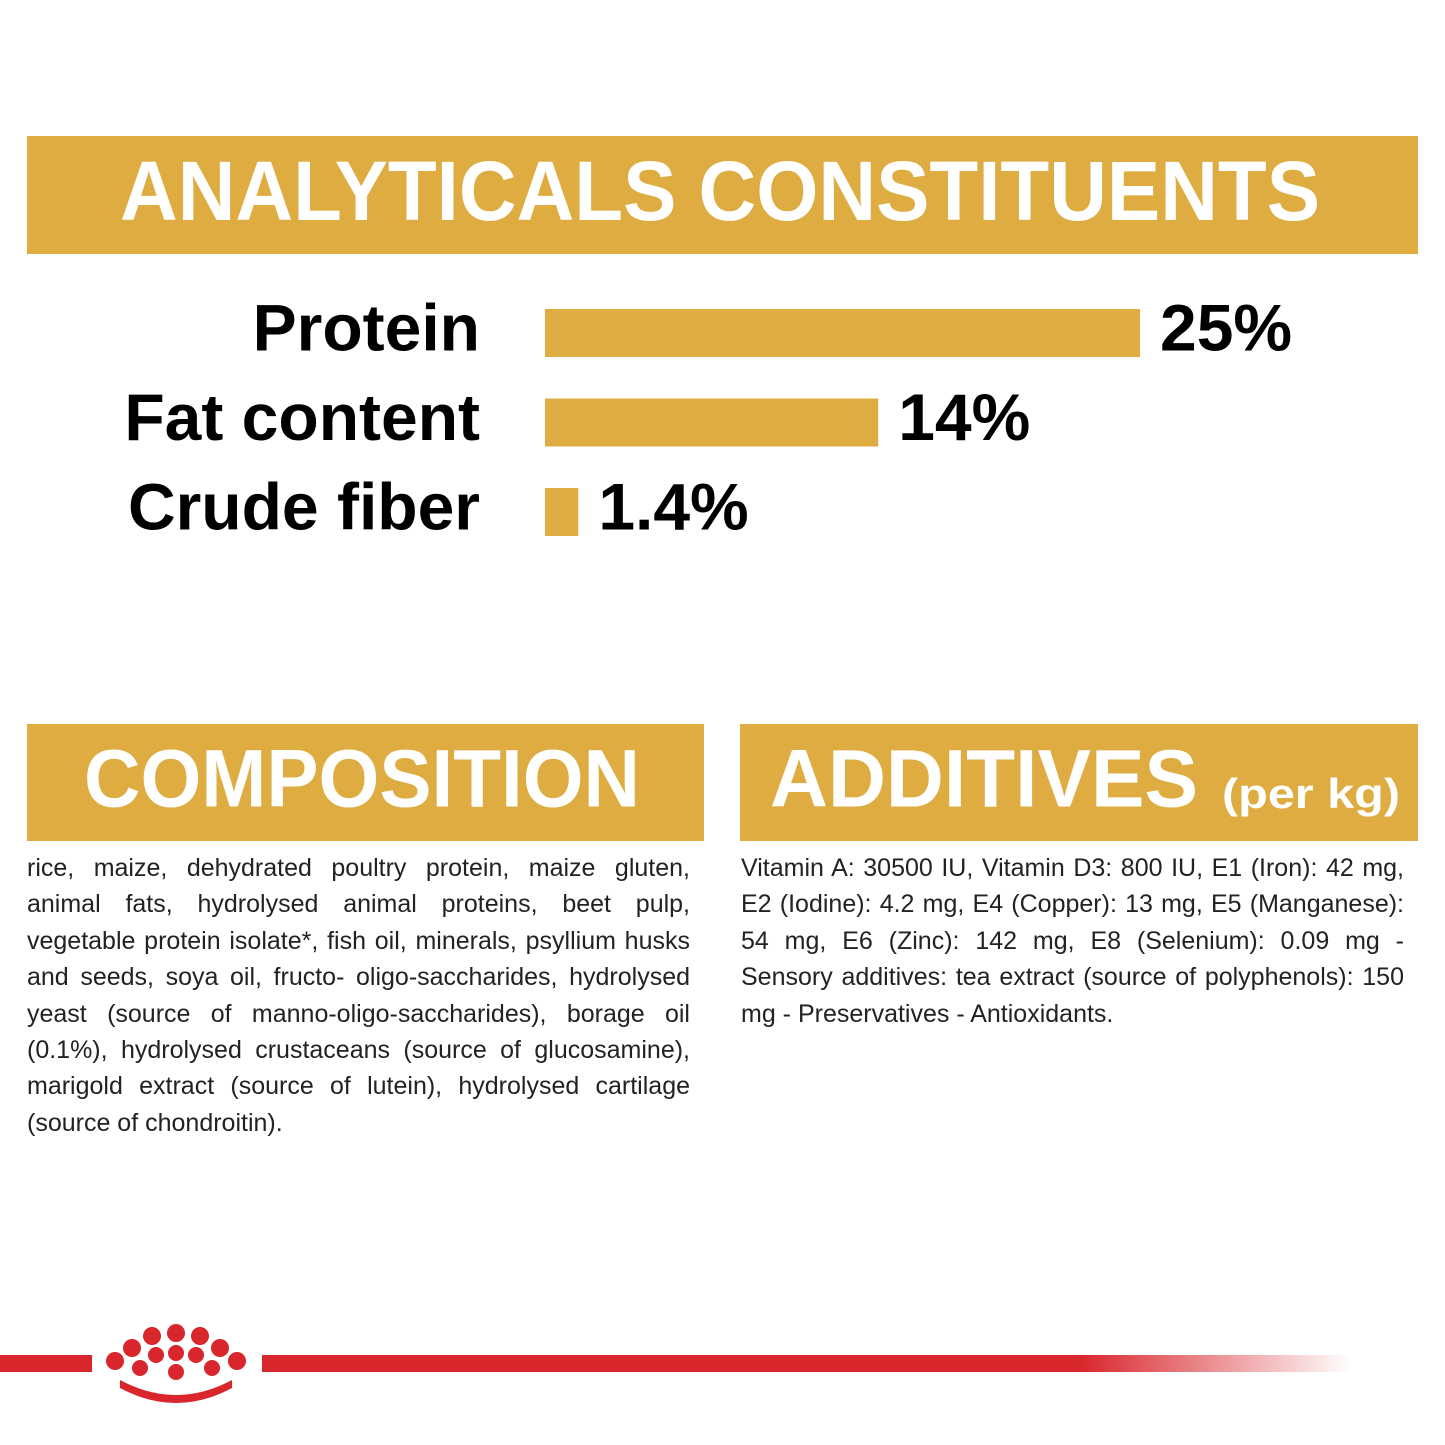 Image resolution: width=1445 pixels, height=1445 pixels. What do you see at coordinates (1311, 793) in the screenshot?
I see `additives-subtitle: (per kg)` at bounding box center [1311, 793].